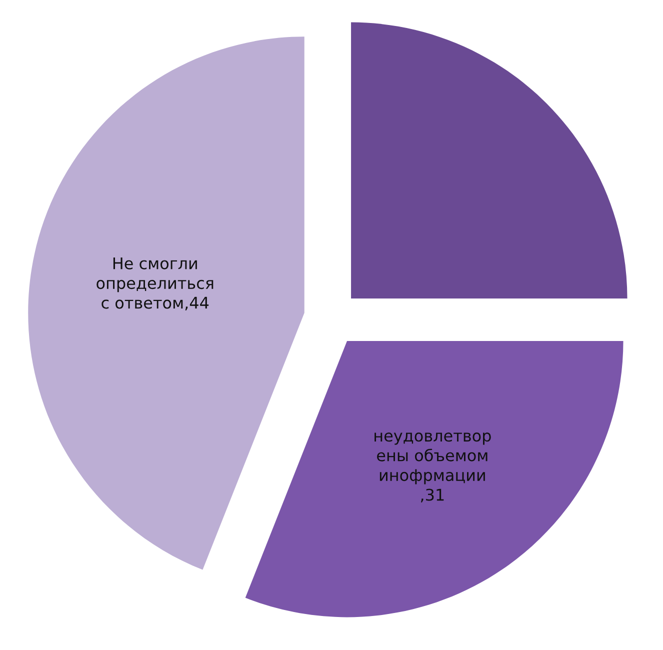 Image resolution: width=663 pixels, height=650 pixels. What do you see at coordinates (432, 467) in the screenshot?
I see `slice-label: неудовлетвор ены объемом инофрмации ,31` at bounding box center [432, 467].